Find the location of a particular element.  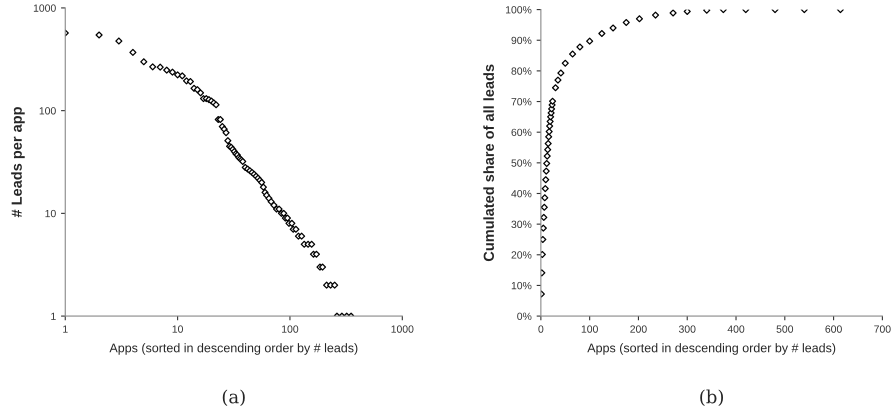

y-tick-label: 30% is located at coordinates (521, 224).